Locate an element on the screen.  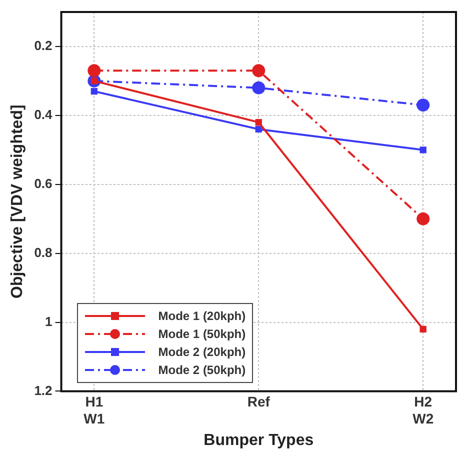
y-tick-label: 0.2 is located at coordinates (43, 46).